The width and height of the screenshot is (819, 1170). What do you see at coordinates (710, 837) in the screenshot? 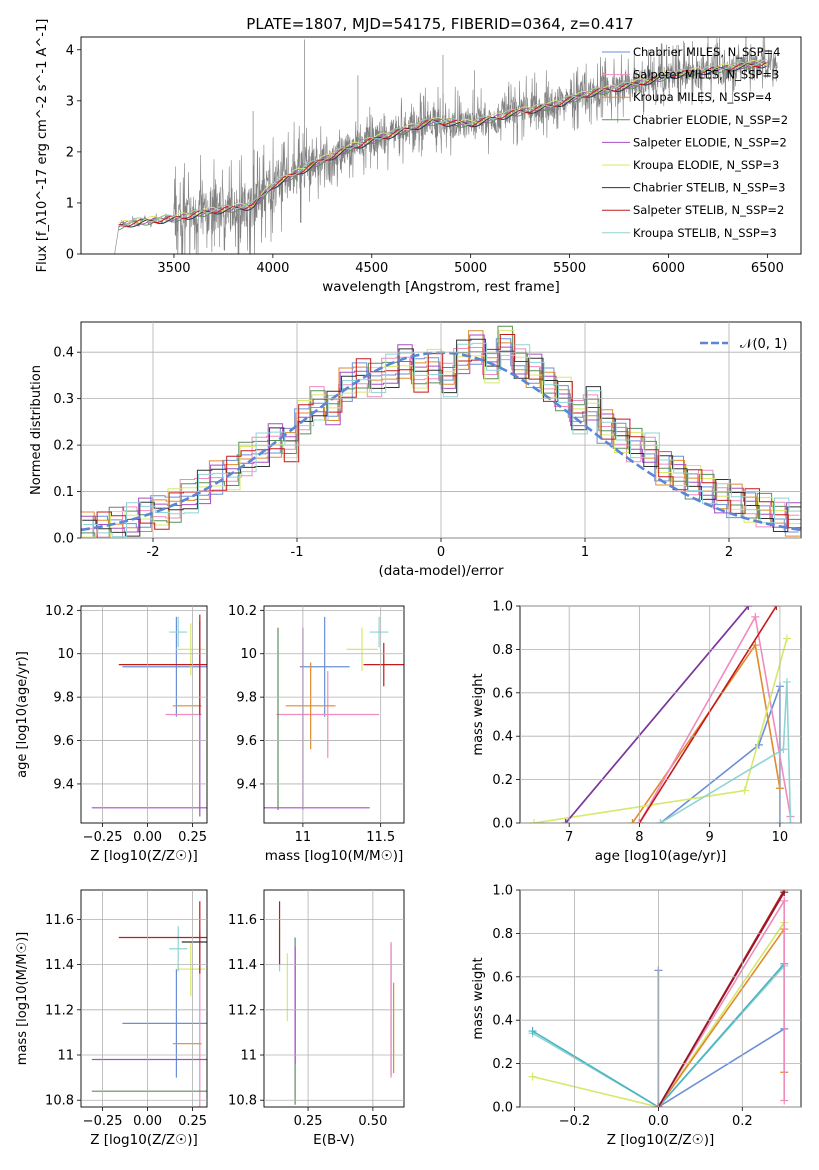
I see `x-tick-label: 9` at bounding box center [710, 837].